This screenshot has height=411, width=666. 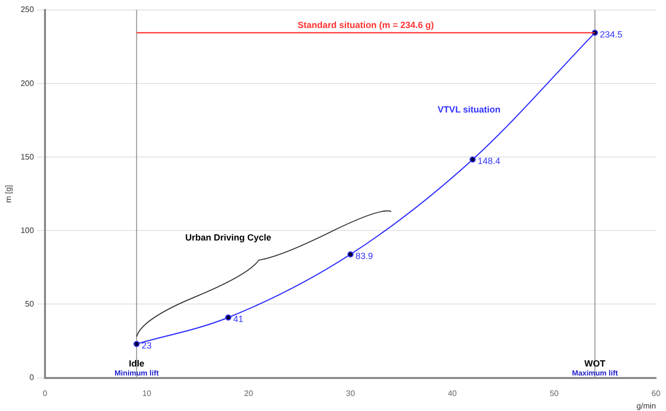 I want to click on series-label: VTVL situation, so click(x=469, y=109).